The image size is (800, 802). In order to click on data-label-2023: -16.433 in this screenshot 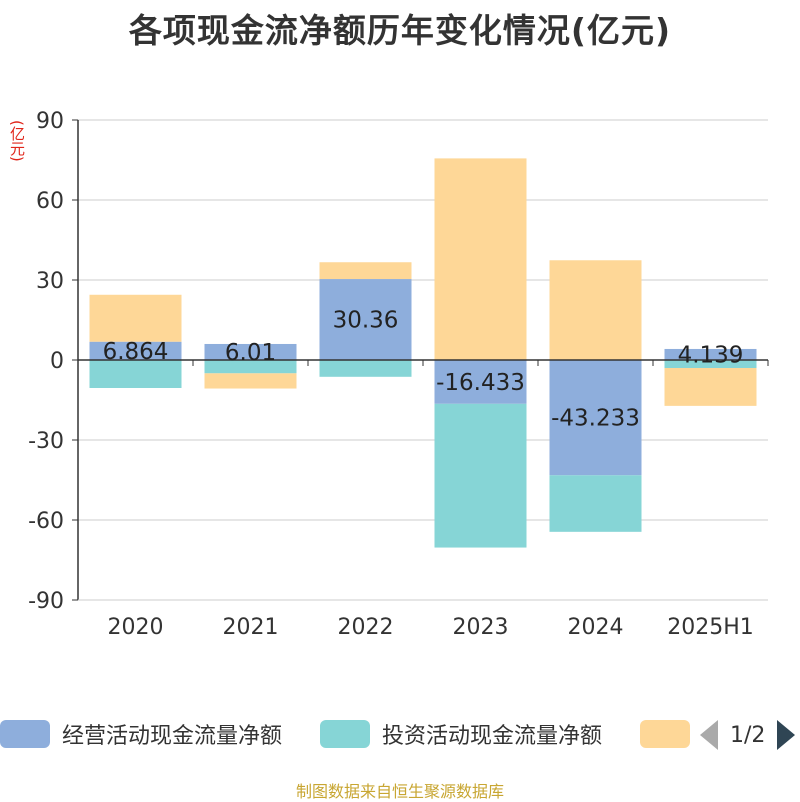, I will do `click(480, 383)`.